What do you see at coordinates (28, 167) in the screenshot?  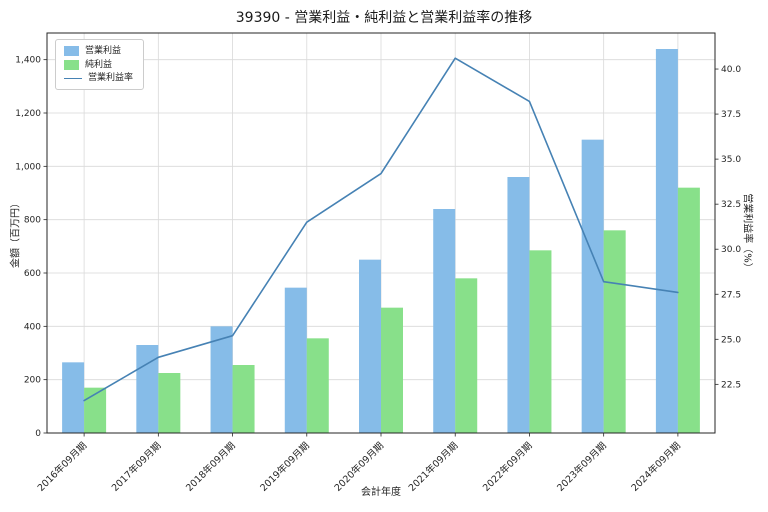 I see `left-tick-label: 1,000` at bounding box center [28, 167].